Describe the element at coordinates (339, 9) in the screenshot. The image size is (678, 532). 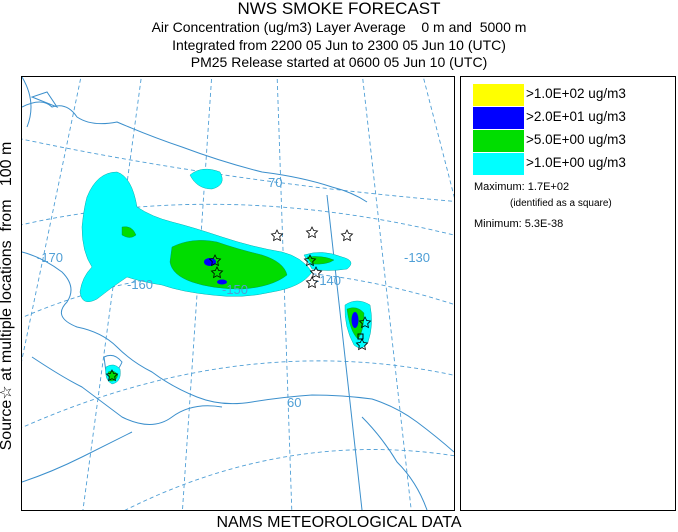
I see `page-title: NWS SMOKE FORECAST` at that location.